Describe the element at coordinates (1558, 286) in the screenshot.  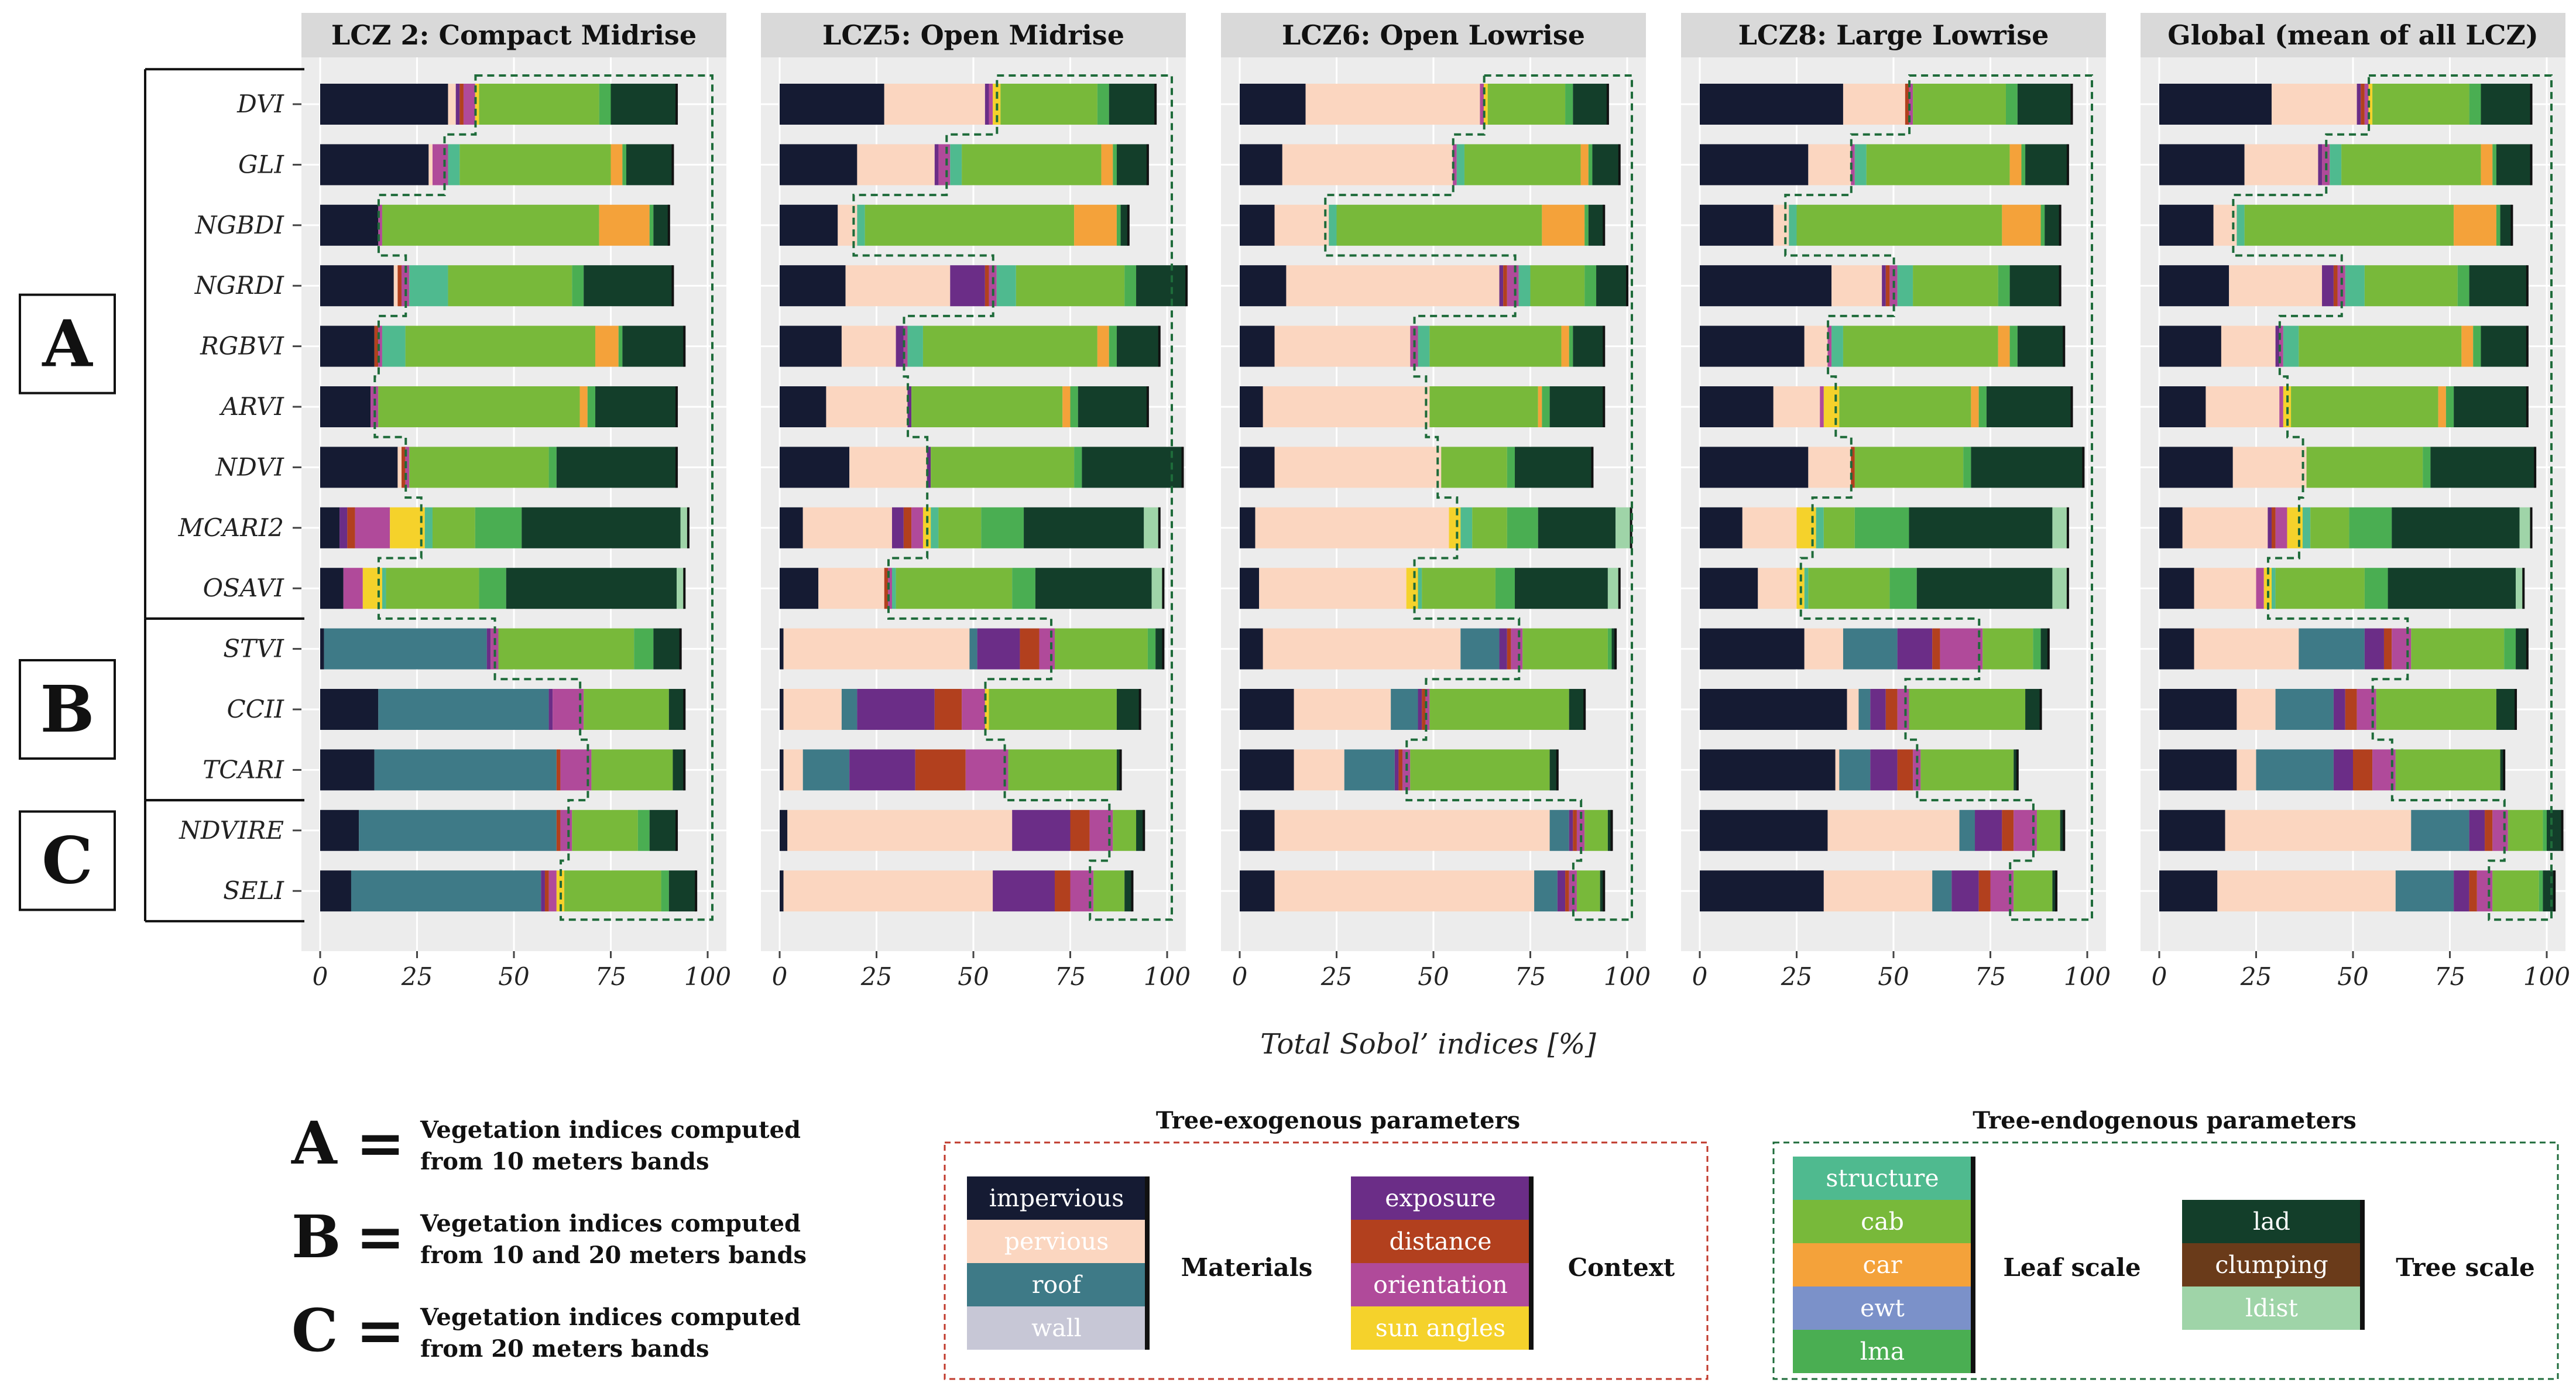
I see `bar-ngrdi-cab` at that location.